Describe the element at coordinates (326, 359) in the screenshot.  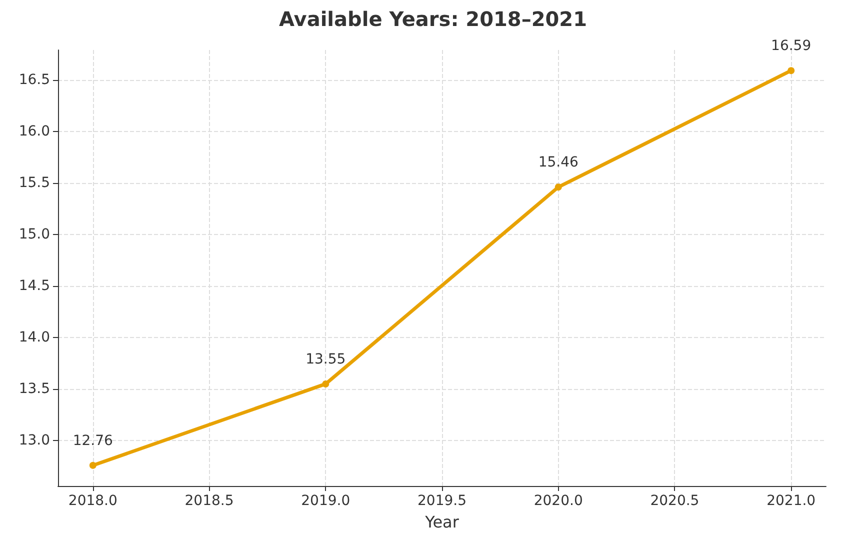
I see `data-label: 13.55` at that location.